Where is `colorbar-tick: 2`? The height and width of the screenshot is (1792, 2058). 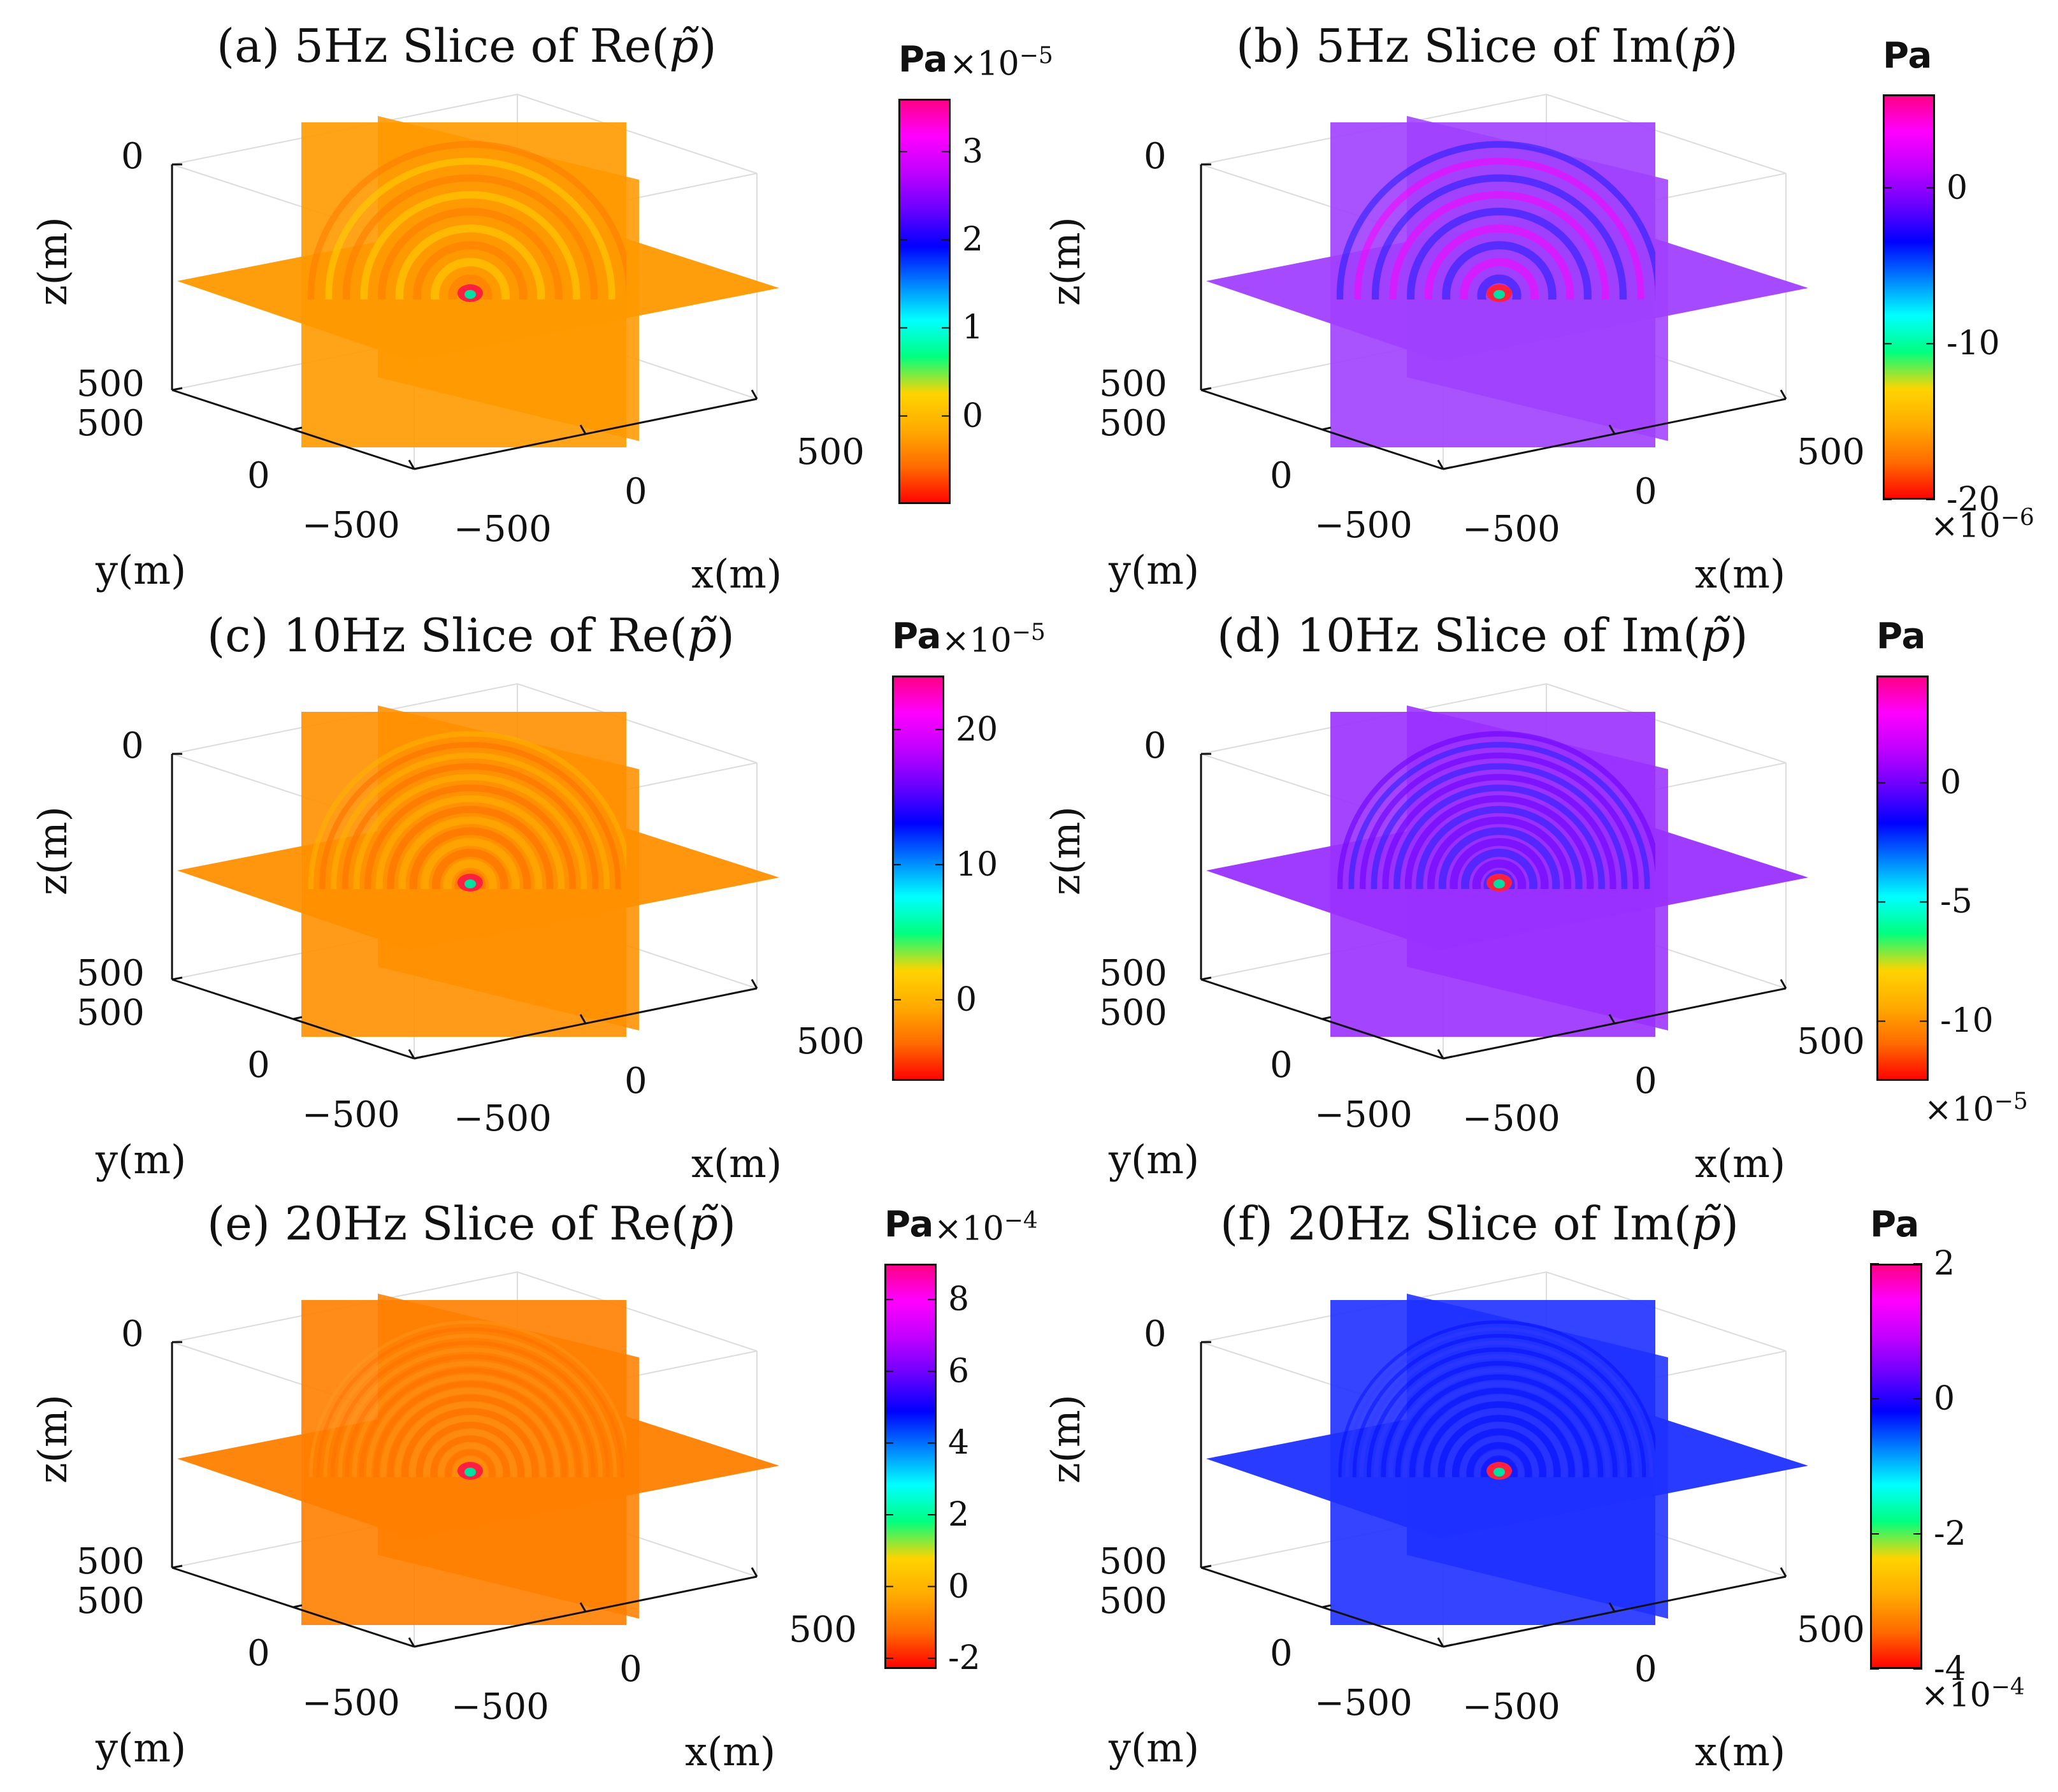
colorbar-tick: 2 is located at coordinates (1944, 1264).